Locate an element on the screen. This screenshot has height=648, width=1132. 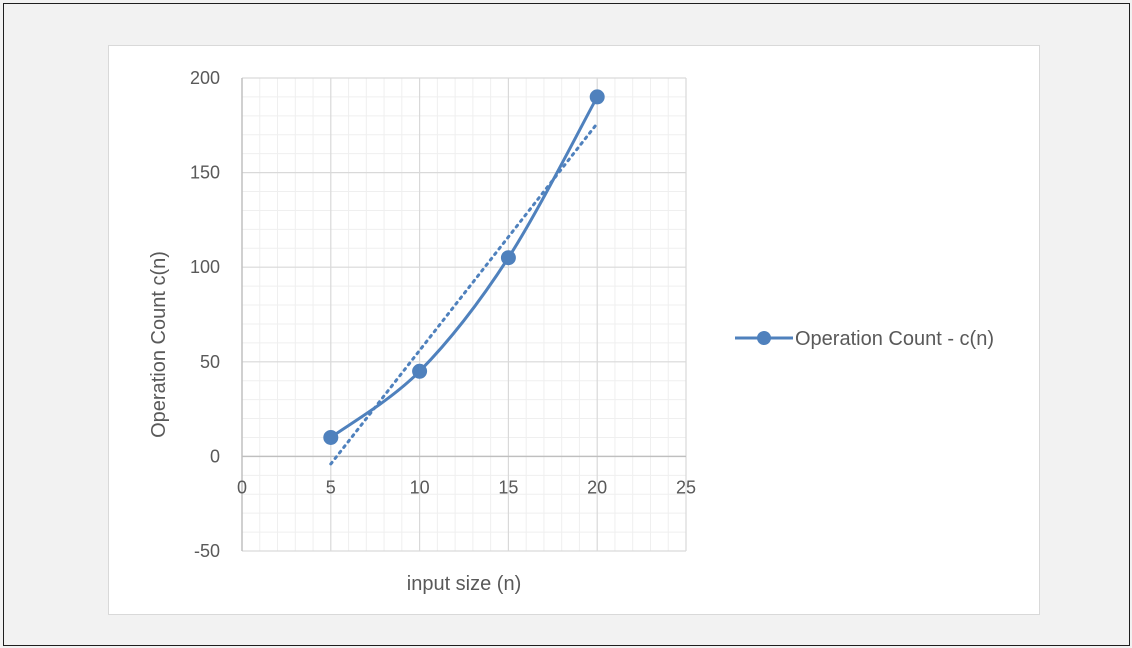
legend-marker-icon is located at coordinates (764, 338).